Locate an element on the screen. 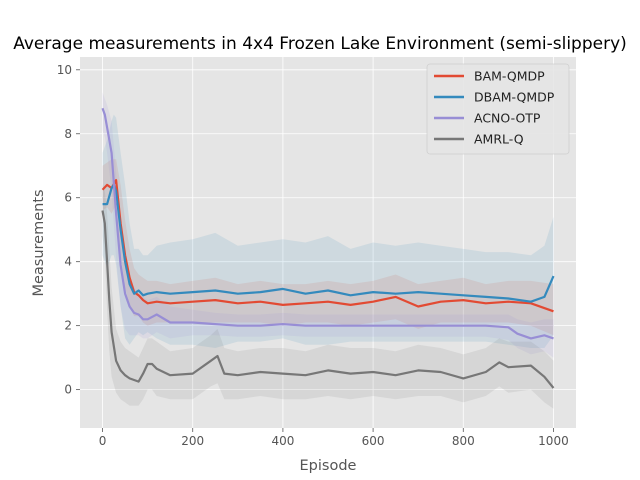  y-axis-label: Measurements is located at coordinates (39, 242).